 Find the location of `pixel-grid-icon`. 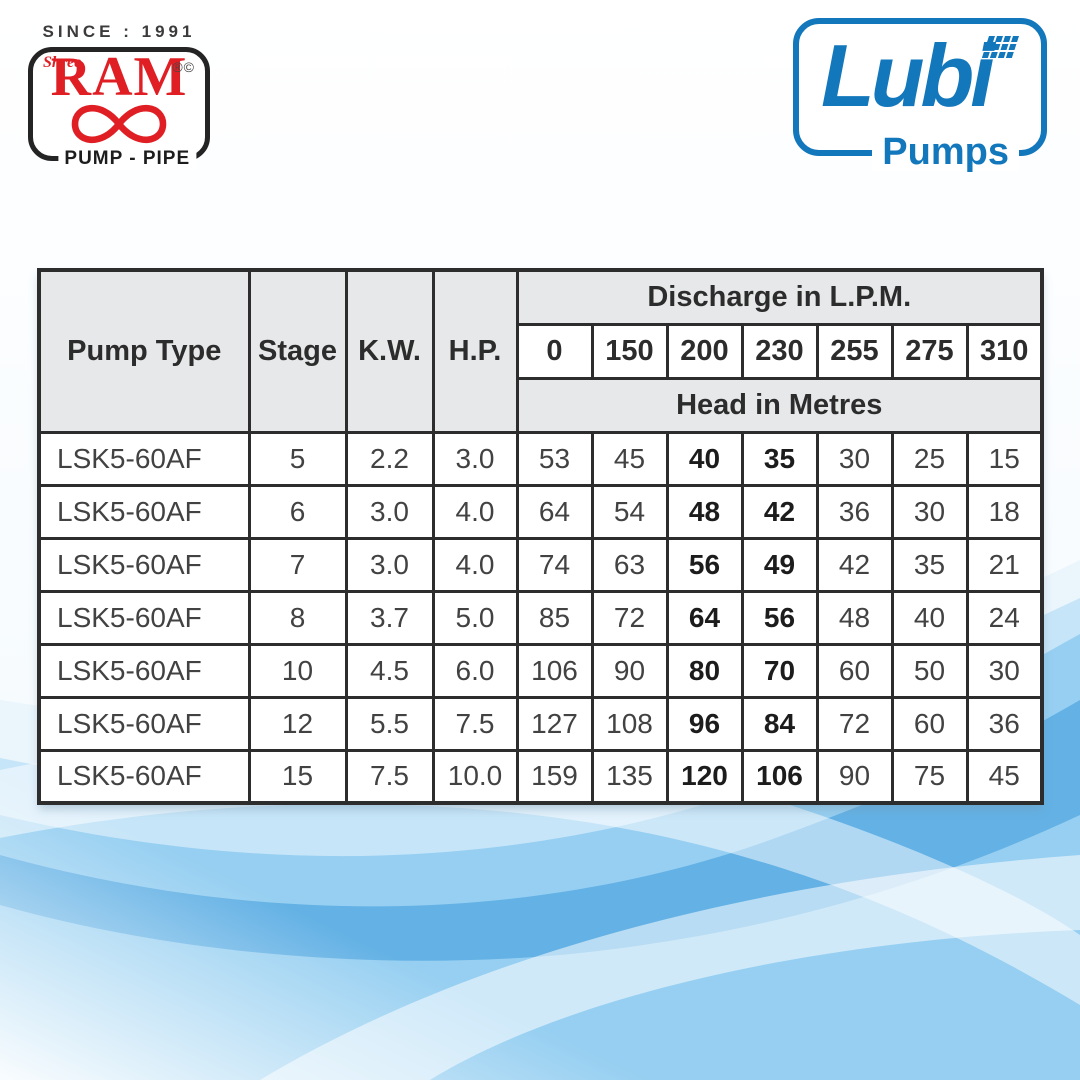

pixel-grid-icon is located at coordinates (1000, 47).